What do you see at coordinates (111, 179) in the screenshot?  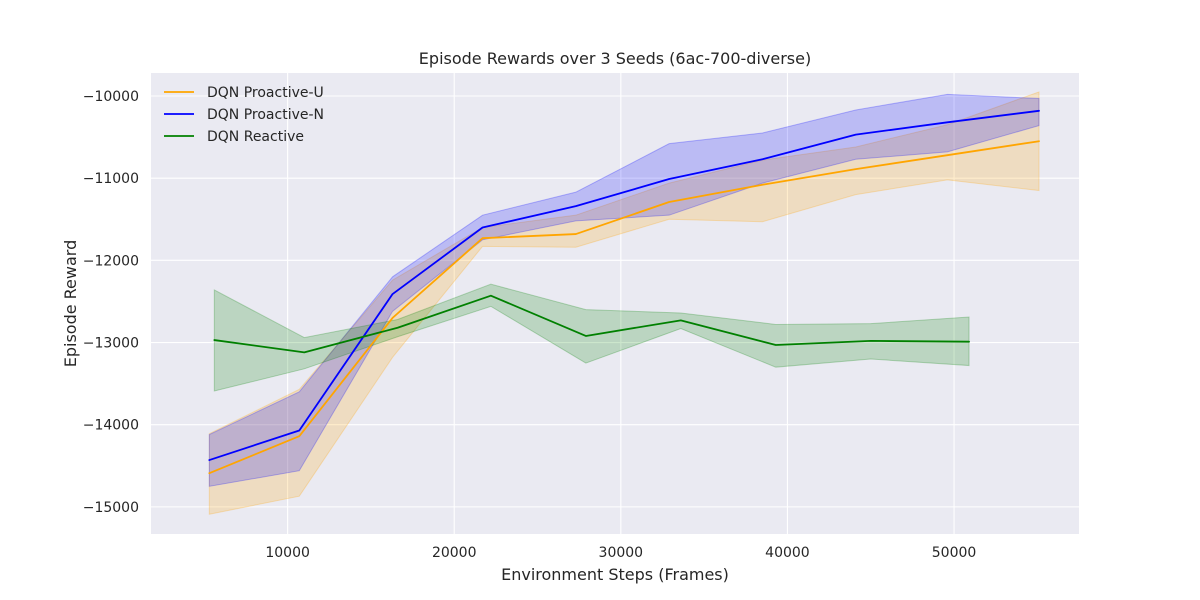 I see `y-tick-label: −11000` at bounding box center [111, 179].